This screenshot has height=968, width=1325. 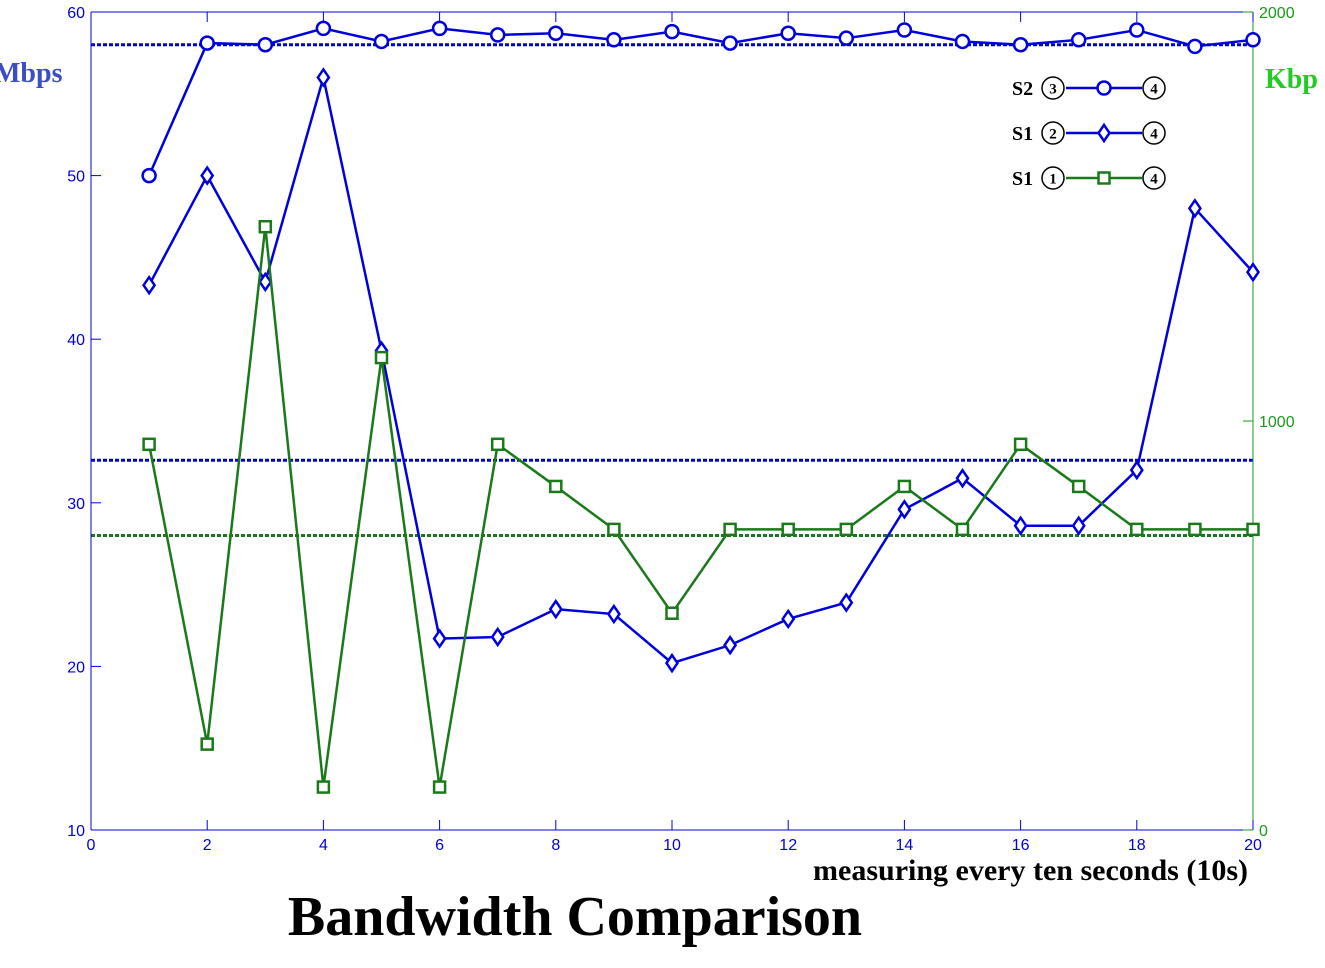 What do you see at coordinates (1263, 831) in the screenshot?
I see `right-y-tick-label: 0` at bounding box center [1263, 831].